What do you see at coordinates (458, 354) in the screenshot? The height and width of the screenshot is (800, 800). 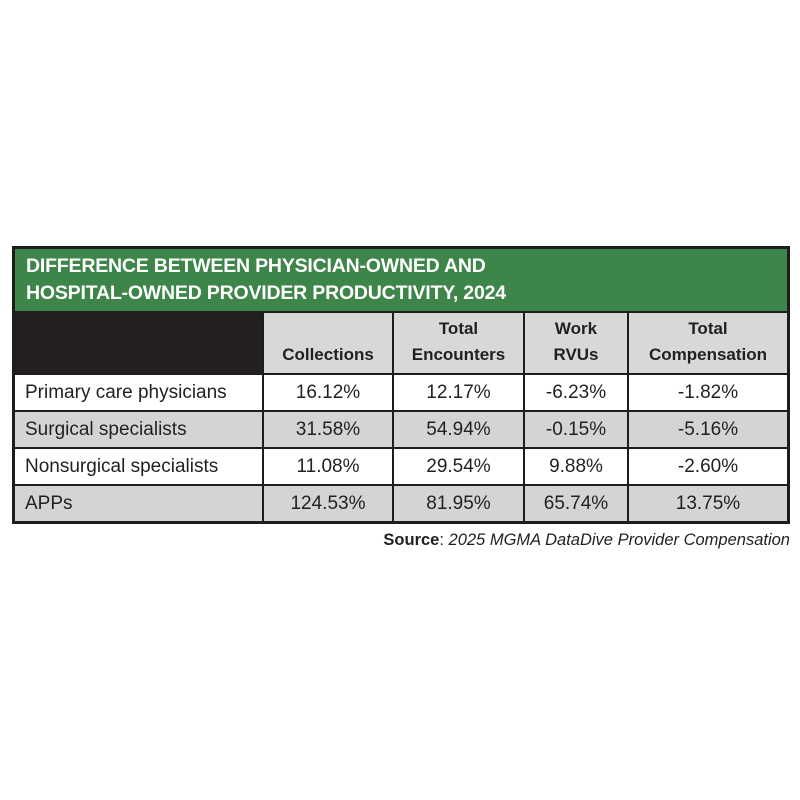 I see `column-header-label: Encounters` at bounding box center [458, 354].